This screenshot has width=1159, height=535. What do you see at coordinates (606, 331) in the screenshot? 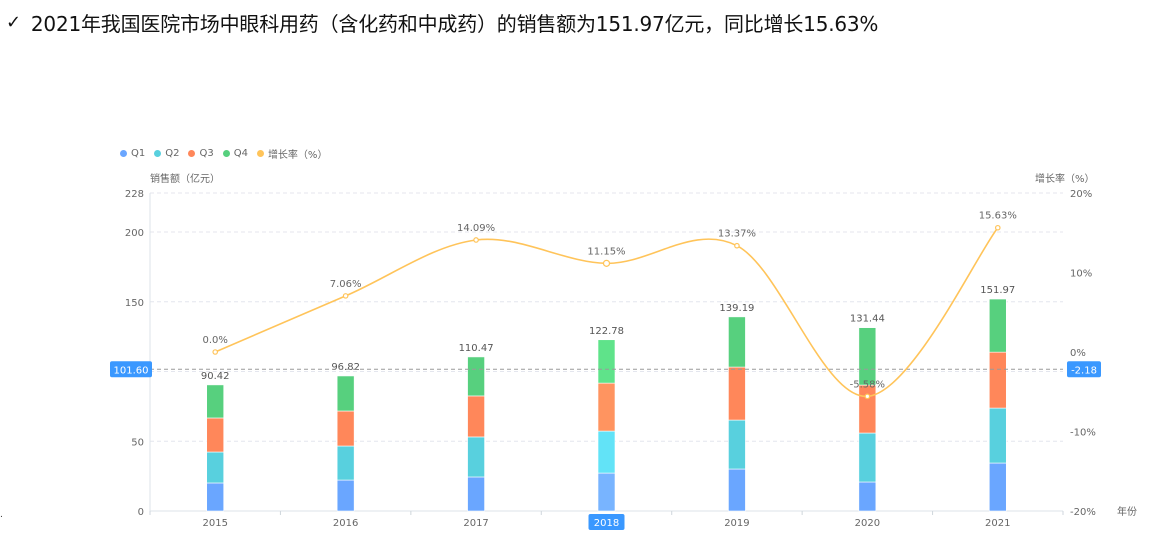
I see `bar-total-label: 122.78` at bounding box center [606, 331].